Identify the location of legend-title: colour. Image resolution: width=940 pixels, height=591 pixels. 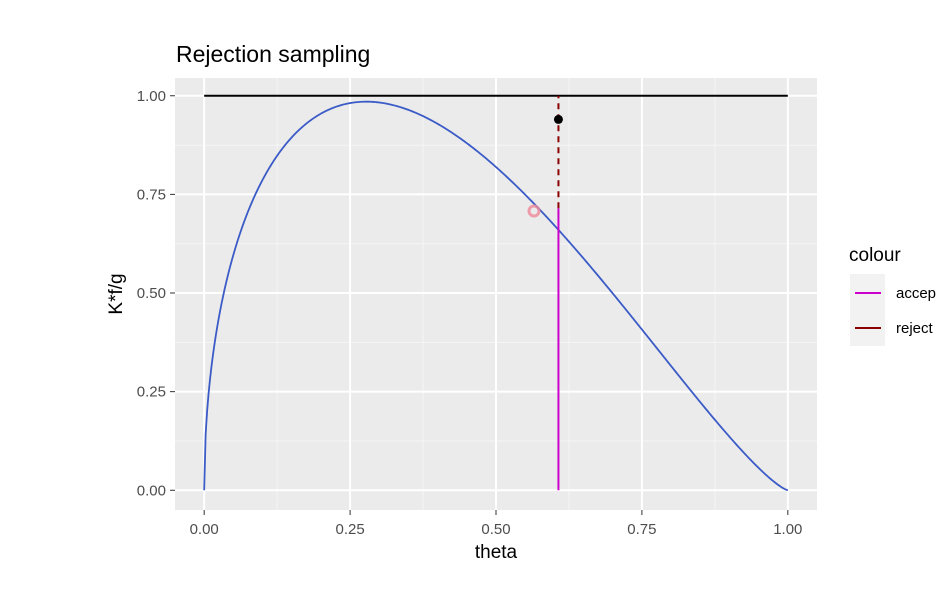
(875, 255).